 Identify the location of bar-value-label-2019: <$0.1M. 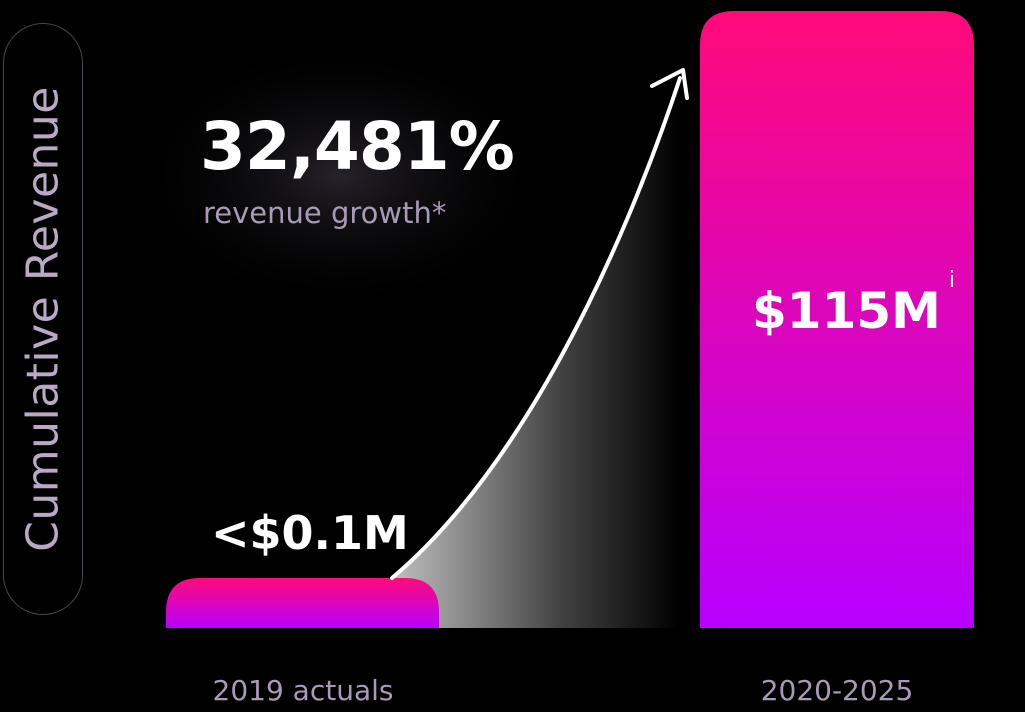
(310, 533).